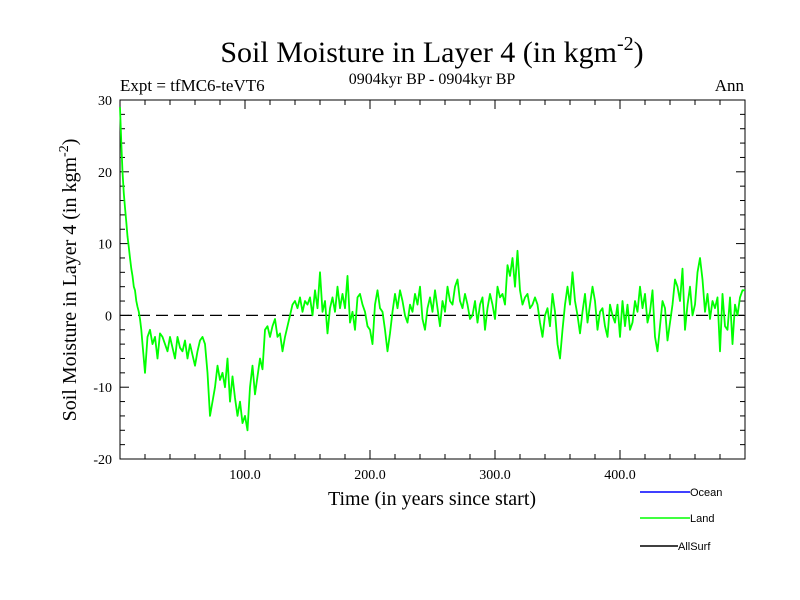  What do you see at coordinates (431, 51) in the screenshot?
I see `chart-title: Soil Moisture in Layer 4 (in kgm-2)` at bounding box center [431, 51].